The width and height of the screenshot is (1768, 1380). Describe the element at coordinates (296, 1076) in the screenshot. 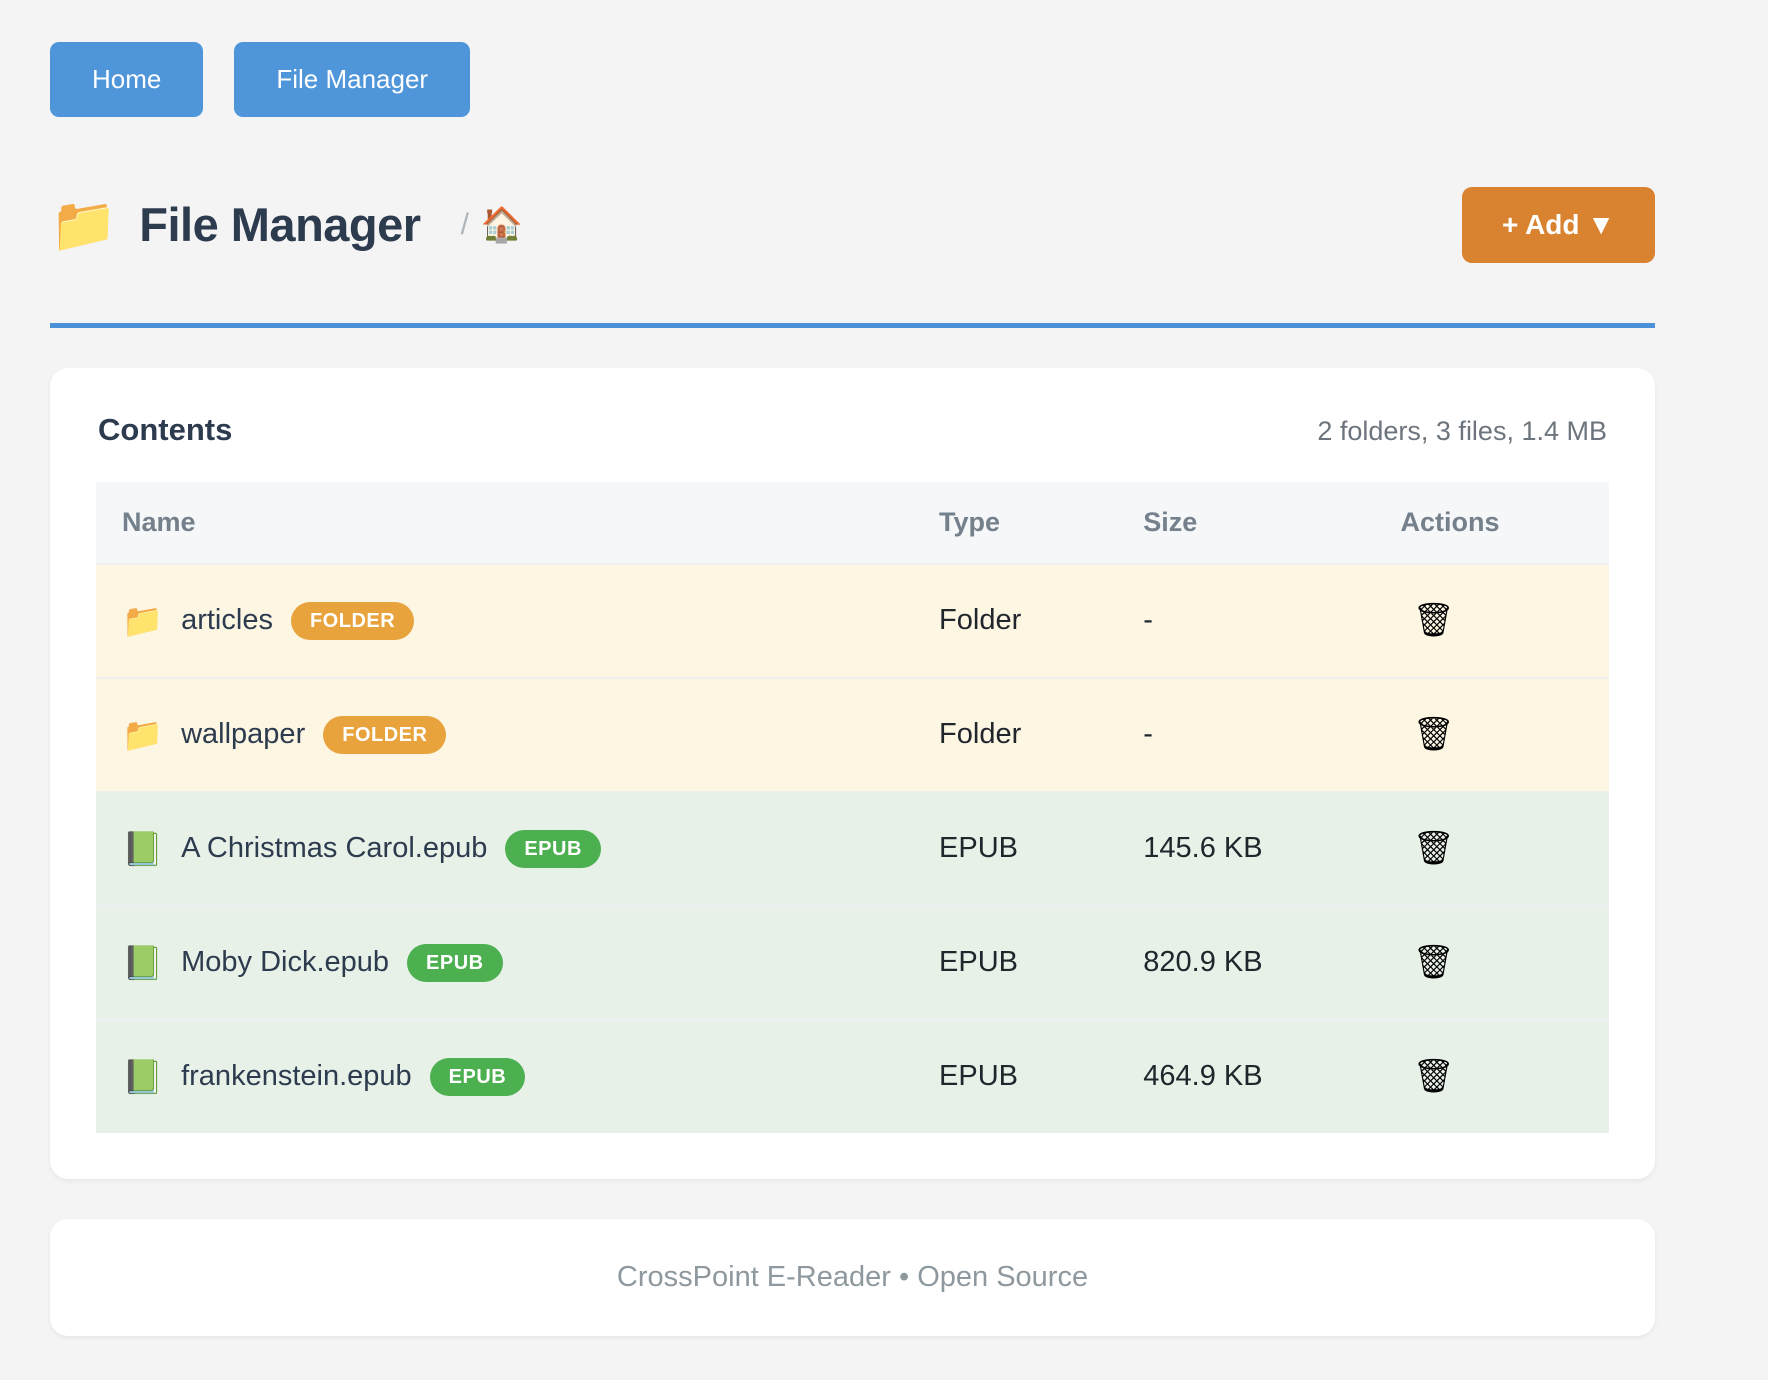

I see `file-name: frankenstein.epub` at that location.